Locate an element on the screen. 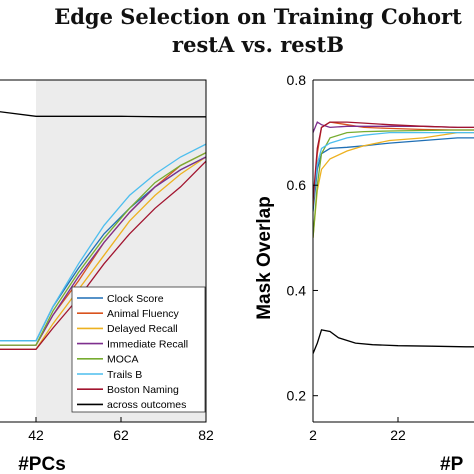 The height and width of the screenshot is (474, 474). legend-box is located at coordinates (138, 349).